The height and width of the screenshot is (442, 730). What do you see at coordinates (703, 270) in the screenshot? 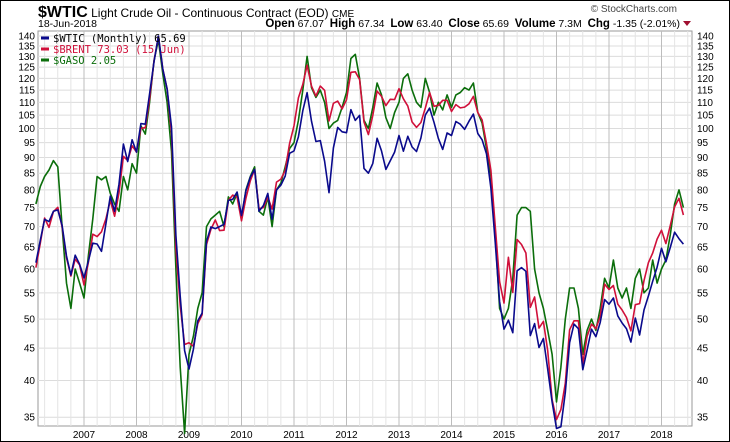
I see `y-tick-label-right: 60` at bounding box center [703, 270].